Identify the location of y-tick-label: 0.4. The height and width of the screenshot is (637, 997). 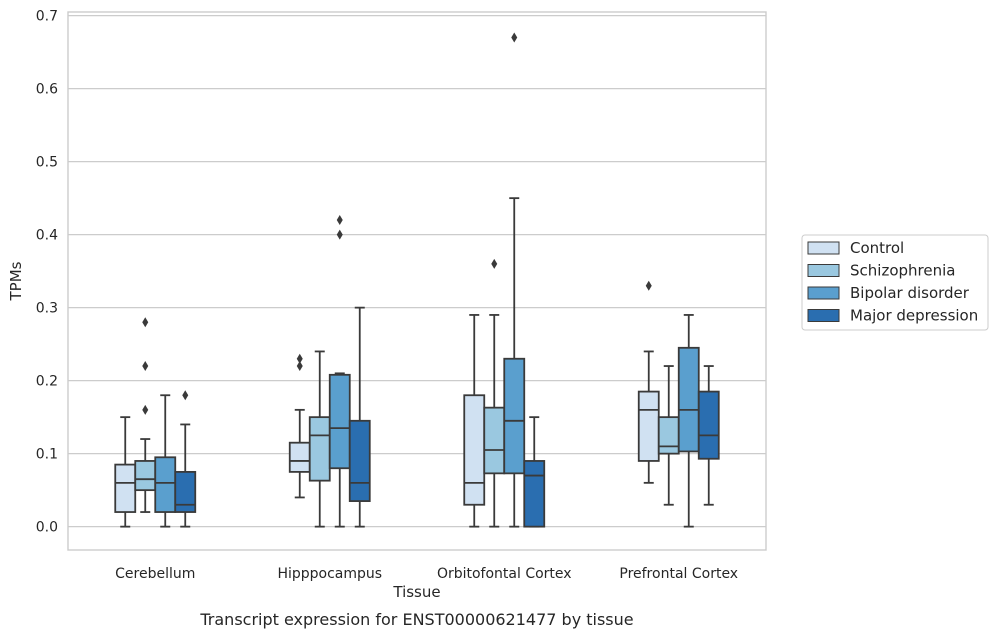
(47, 236).